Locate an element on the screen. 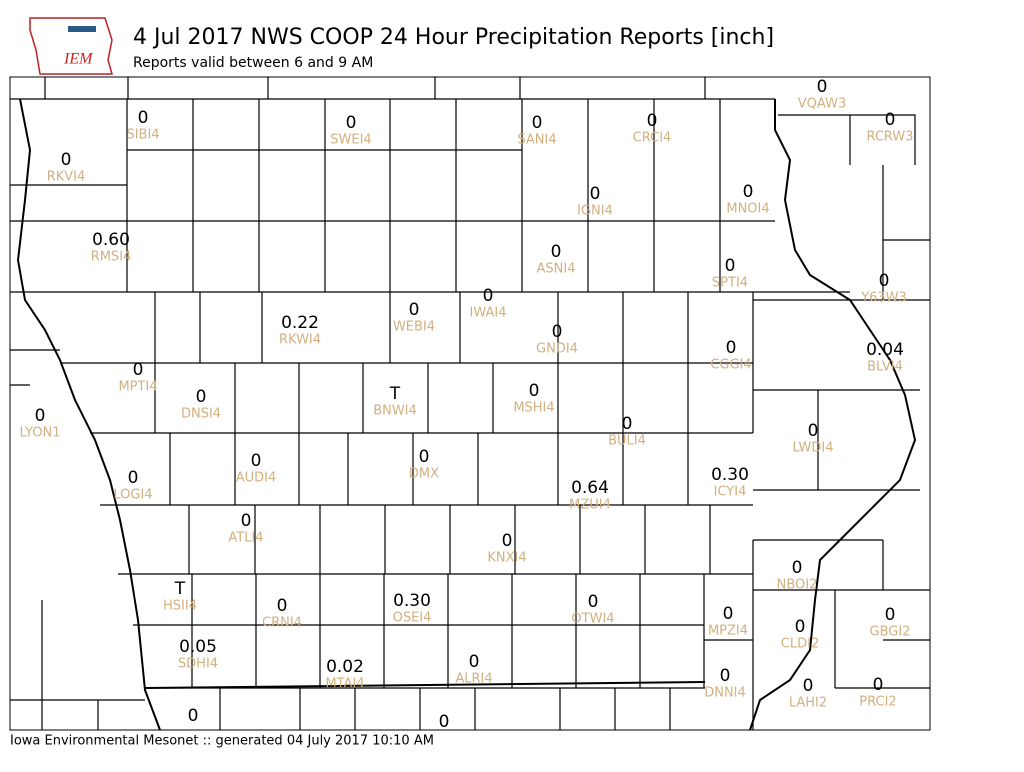 This screenshot has height=772, width=1024. station-id: ICYI4 is located at coordinates (730, 492).